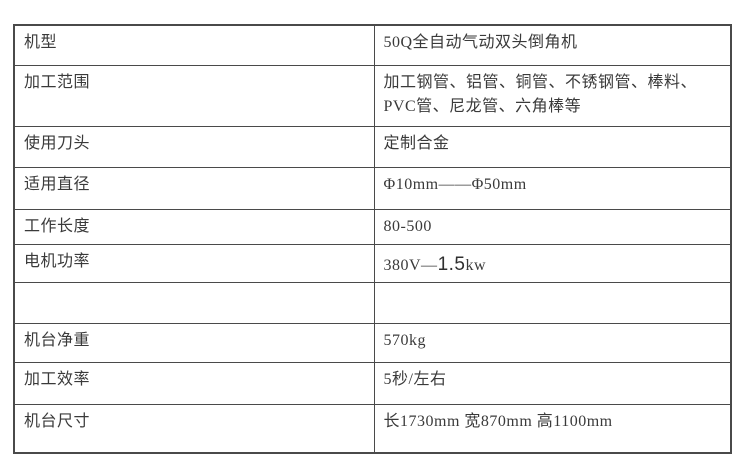  Describe the element at coordinates (57, 340) in the screenshot. I see `spec-label: 机台净重` at that location.